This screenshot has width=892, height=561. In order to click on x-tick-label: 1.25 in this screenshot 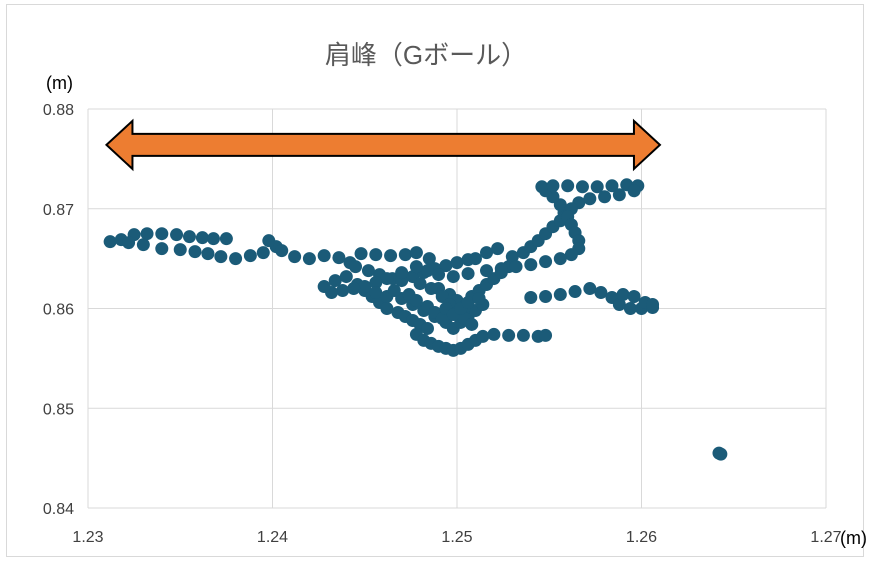, I will do `click(456, 537)`.